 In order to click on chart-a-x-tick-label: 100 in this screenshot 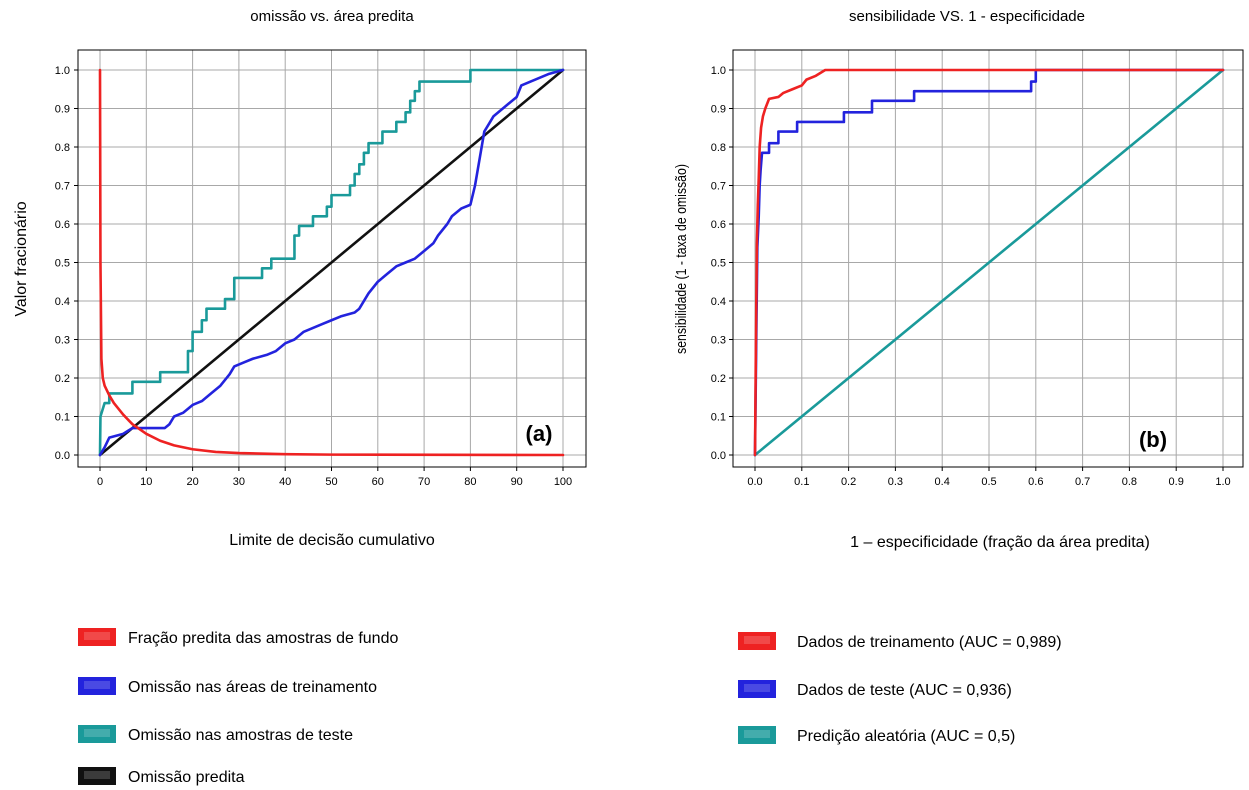, I will do `click(563, 482)`.